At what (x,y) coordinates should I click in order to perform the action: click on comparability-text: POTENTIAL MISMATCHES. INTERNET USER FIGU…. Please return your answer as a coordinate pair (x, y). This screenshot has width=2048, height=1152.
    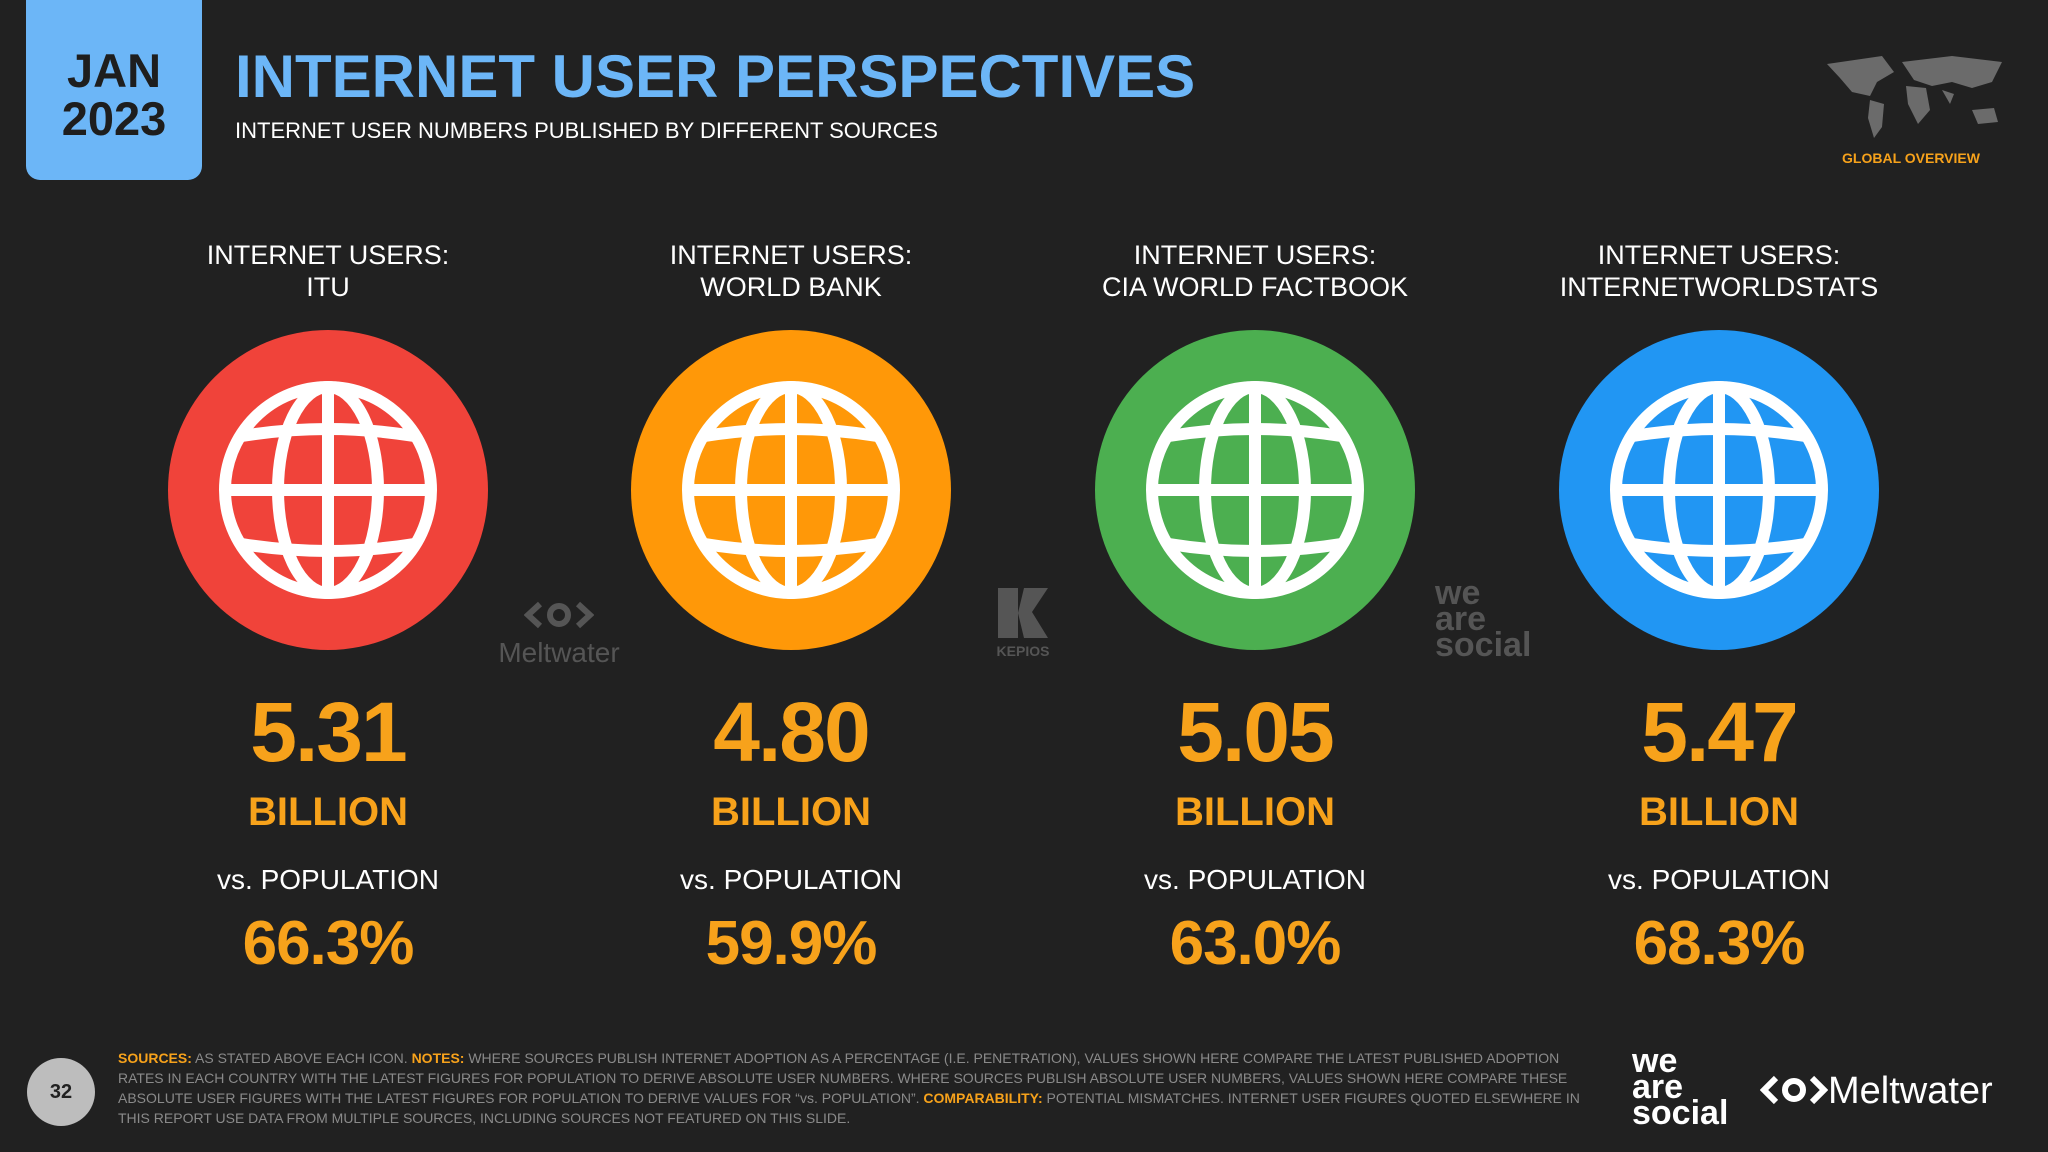
    Looking at the image, I should click on (849, 1108).